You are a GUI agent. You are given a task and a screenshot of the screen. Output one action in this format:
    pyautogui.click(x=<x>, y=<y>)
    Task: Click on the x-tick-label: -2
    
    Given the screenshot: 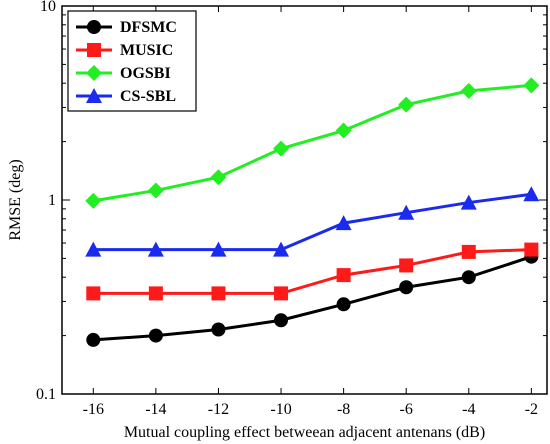 What is the action you would take?
    pyautogui.click(x=531, y=409)
    